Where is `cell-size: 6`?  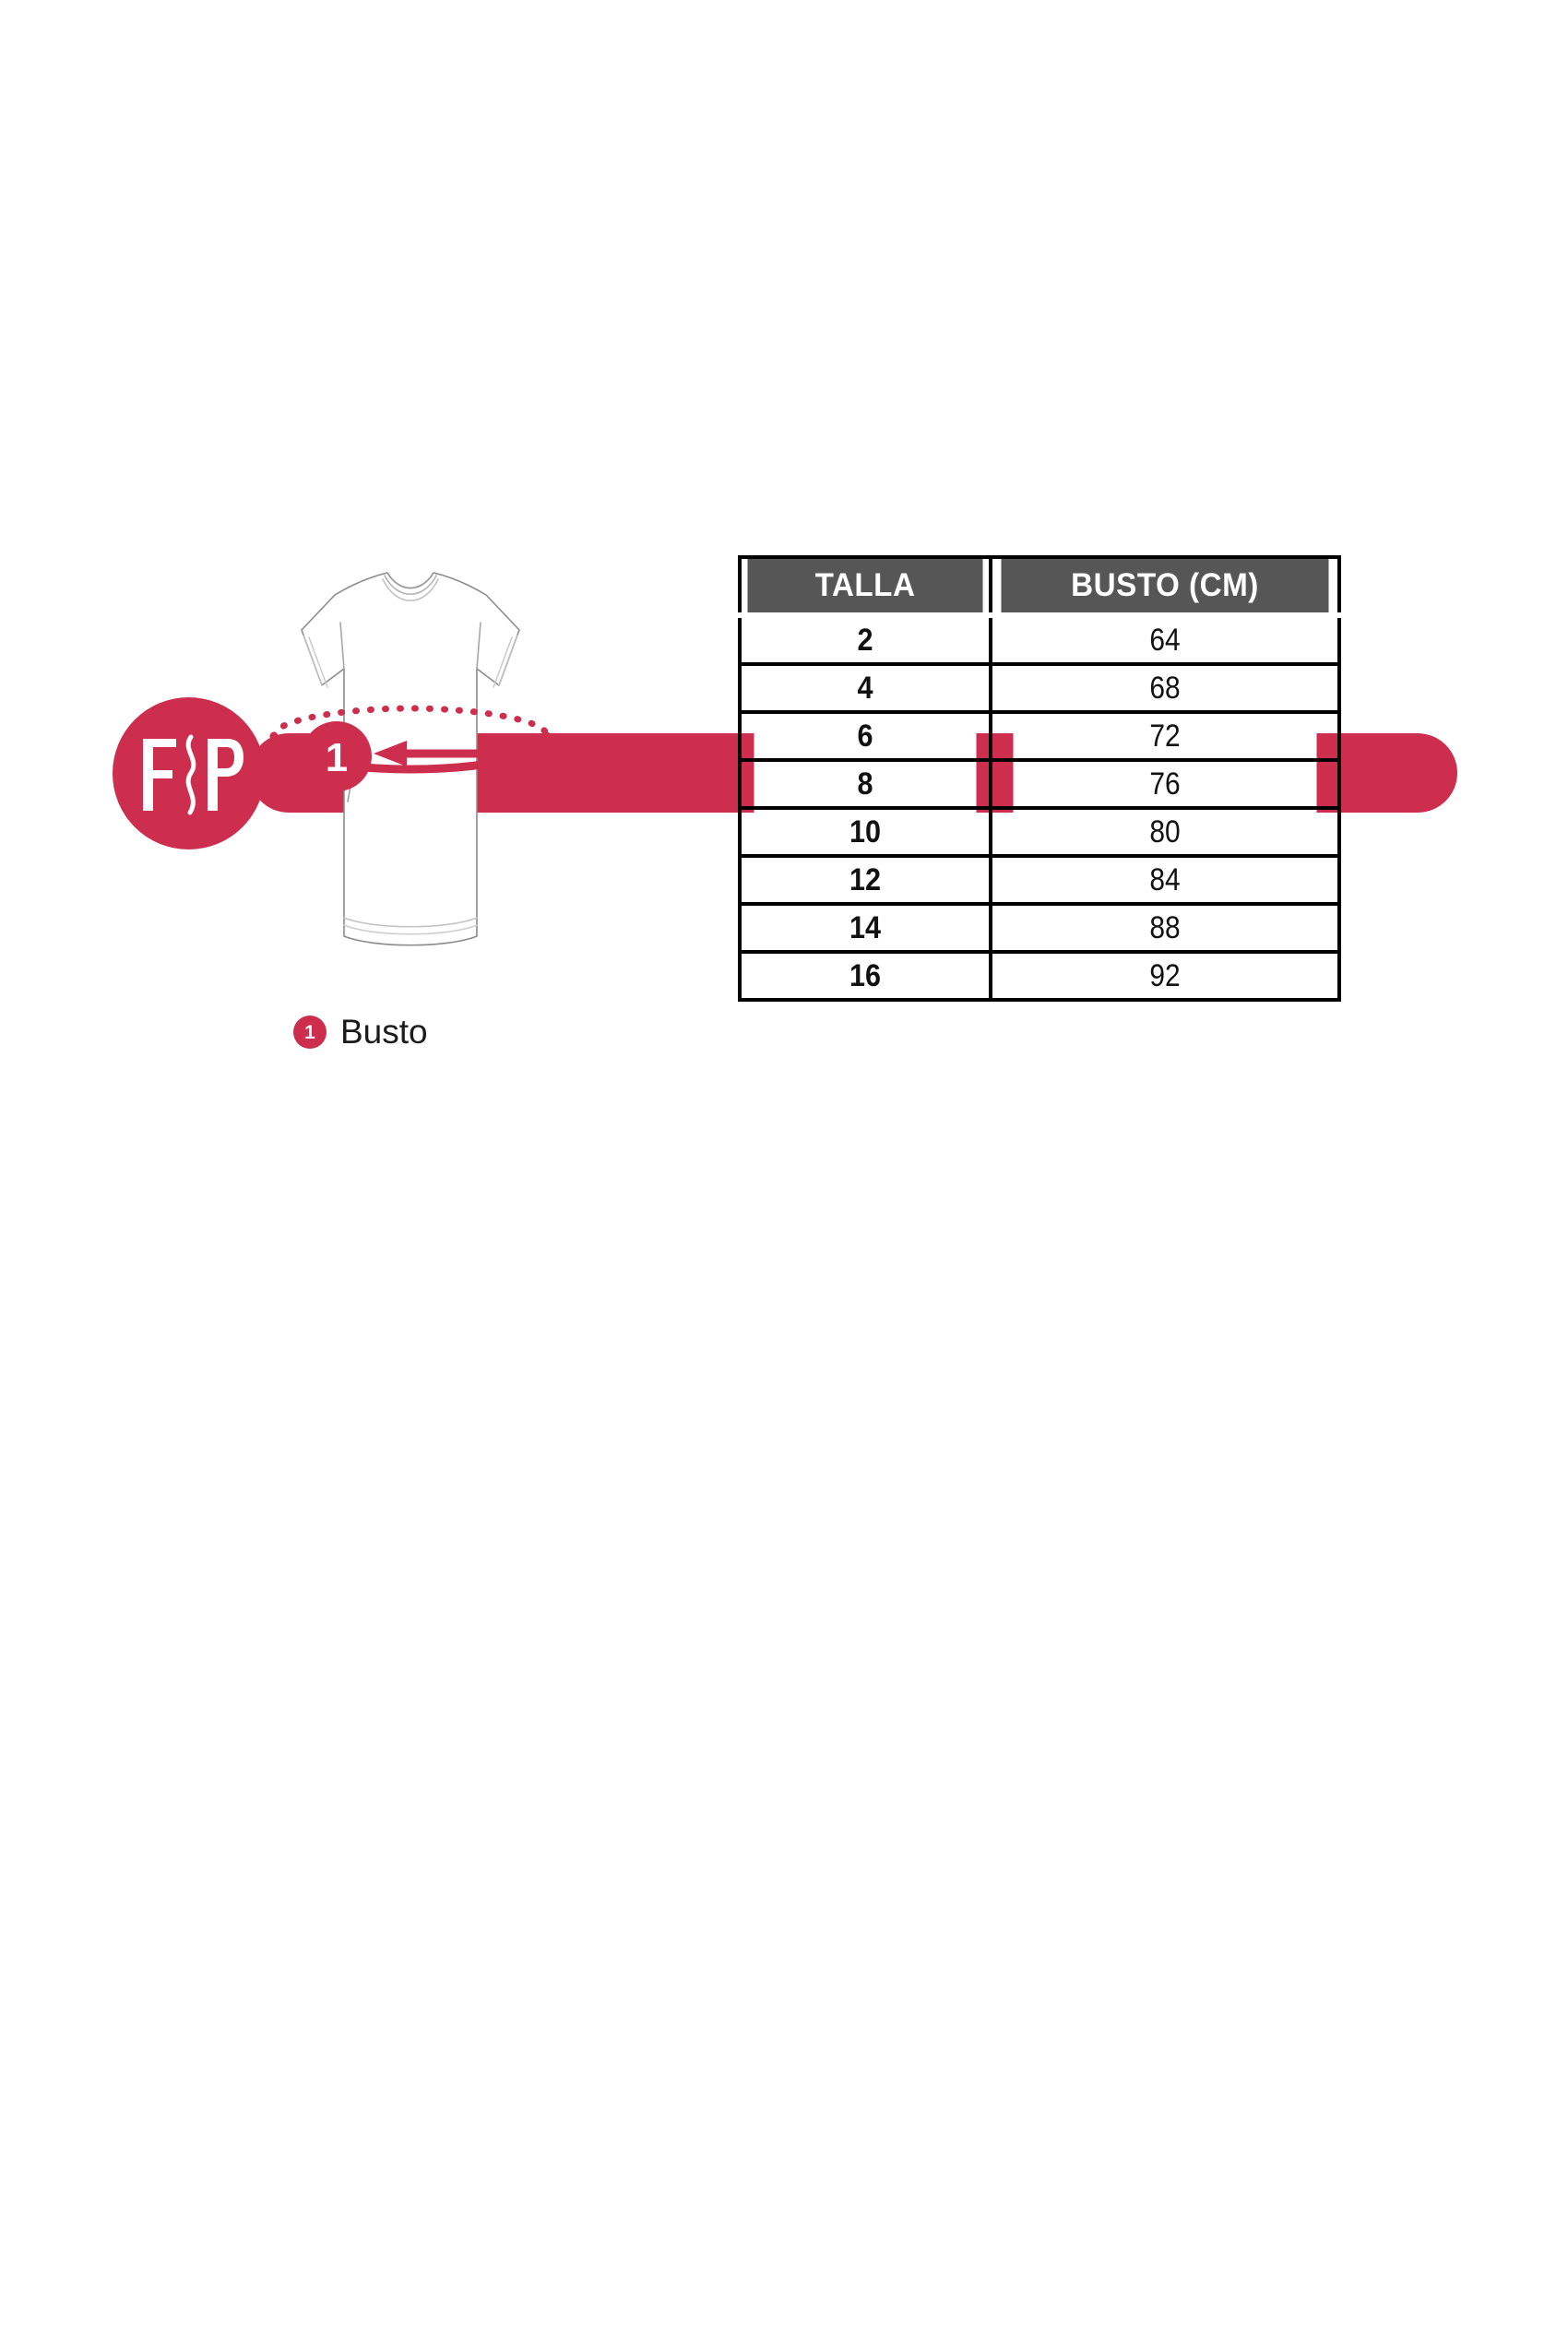 cell-size: 6 is located at coordinates (865, 736).